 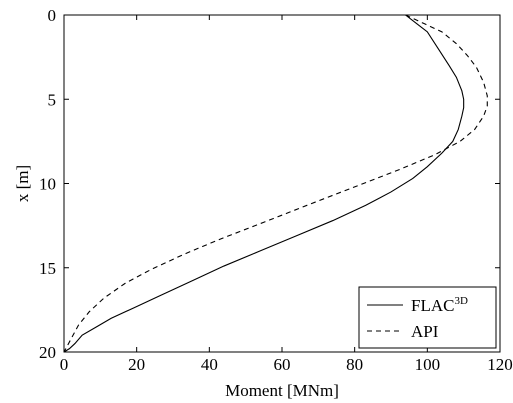 I want to click on y-tick-label: 5, so click(x=52, y=99).